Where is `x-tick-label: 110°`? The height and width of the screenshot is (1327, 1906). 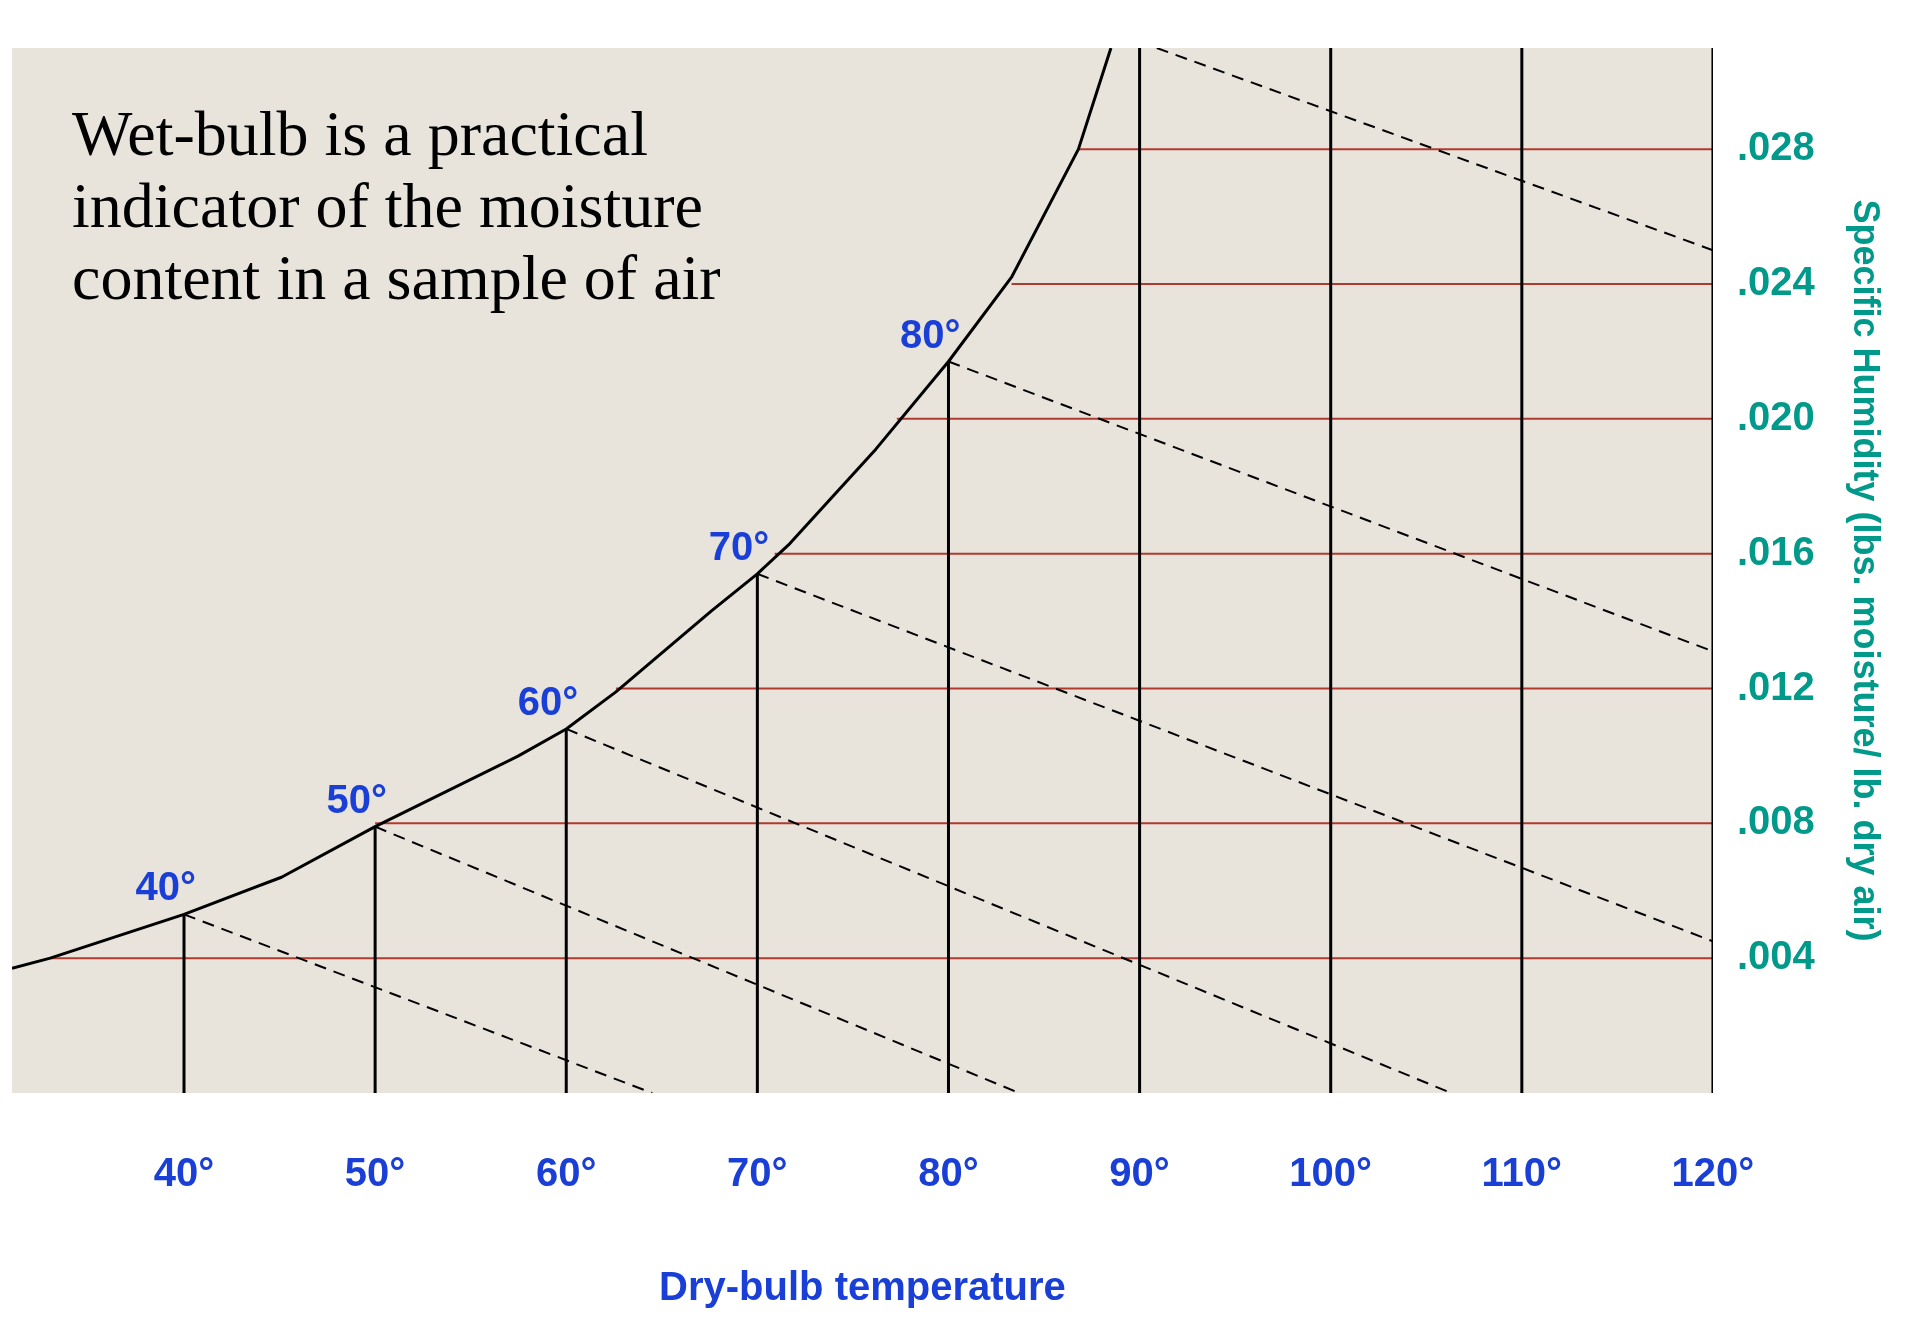
x-tick-label: 110° is located at coordinates (1522, 1172).